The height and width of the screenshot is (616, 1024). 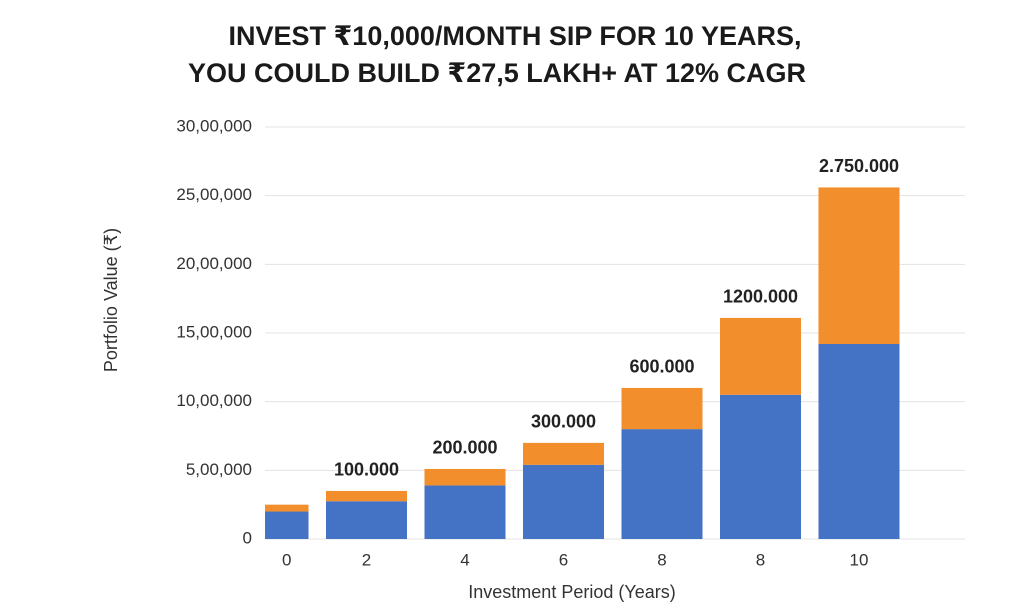 What do you see at coordinates (214, 125) in the screenshot?
I see `y-tick-label: 30,00,000` at bounding box center [214, 125].